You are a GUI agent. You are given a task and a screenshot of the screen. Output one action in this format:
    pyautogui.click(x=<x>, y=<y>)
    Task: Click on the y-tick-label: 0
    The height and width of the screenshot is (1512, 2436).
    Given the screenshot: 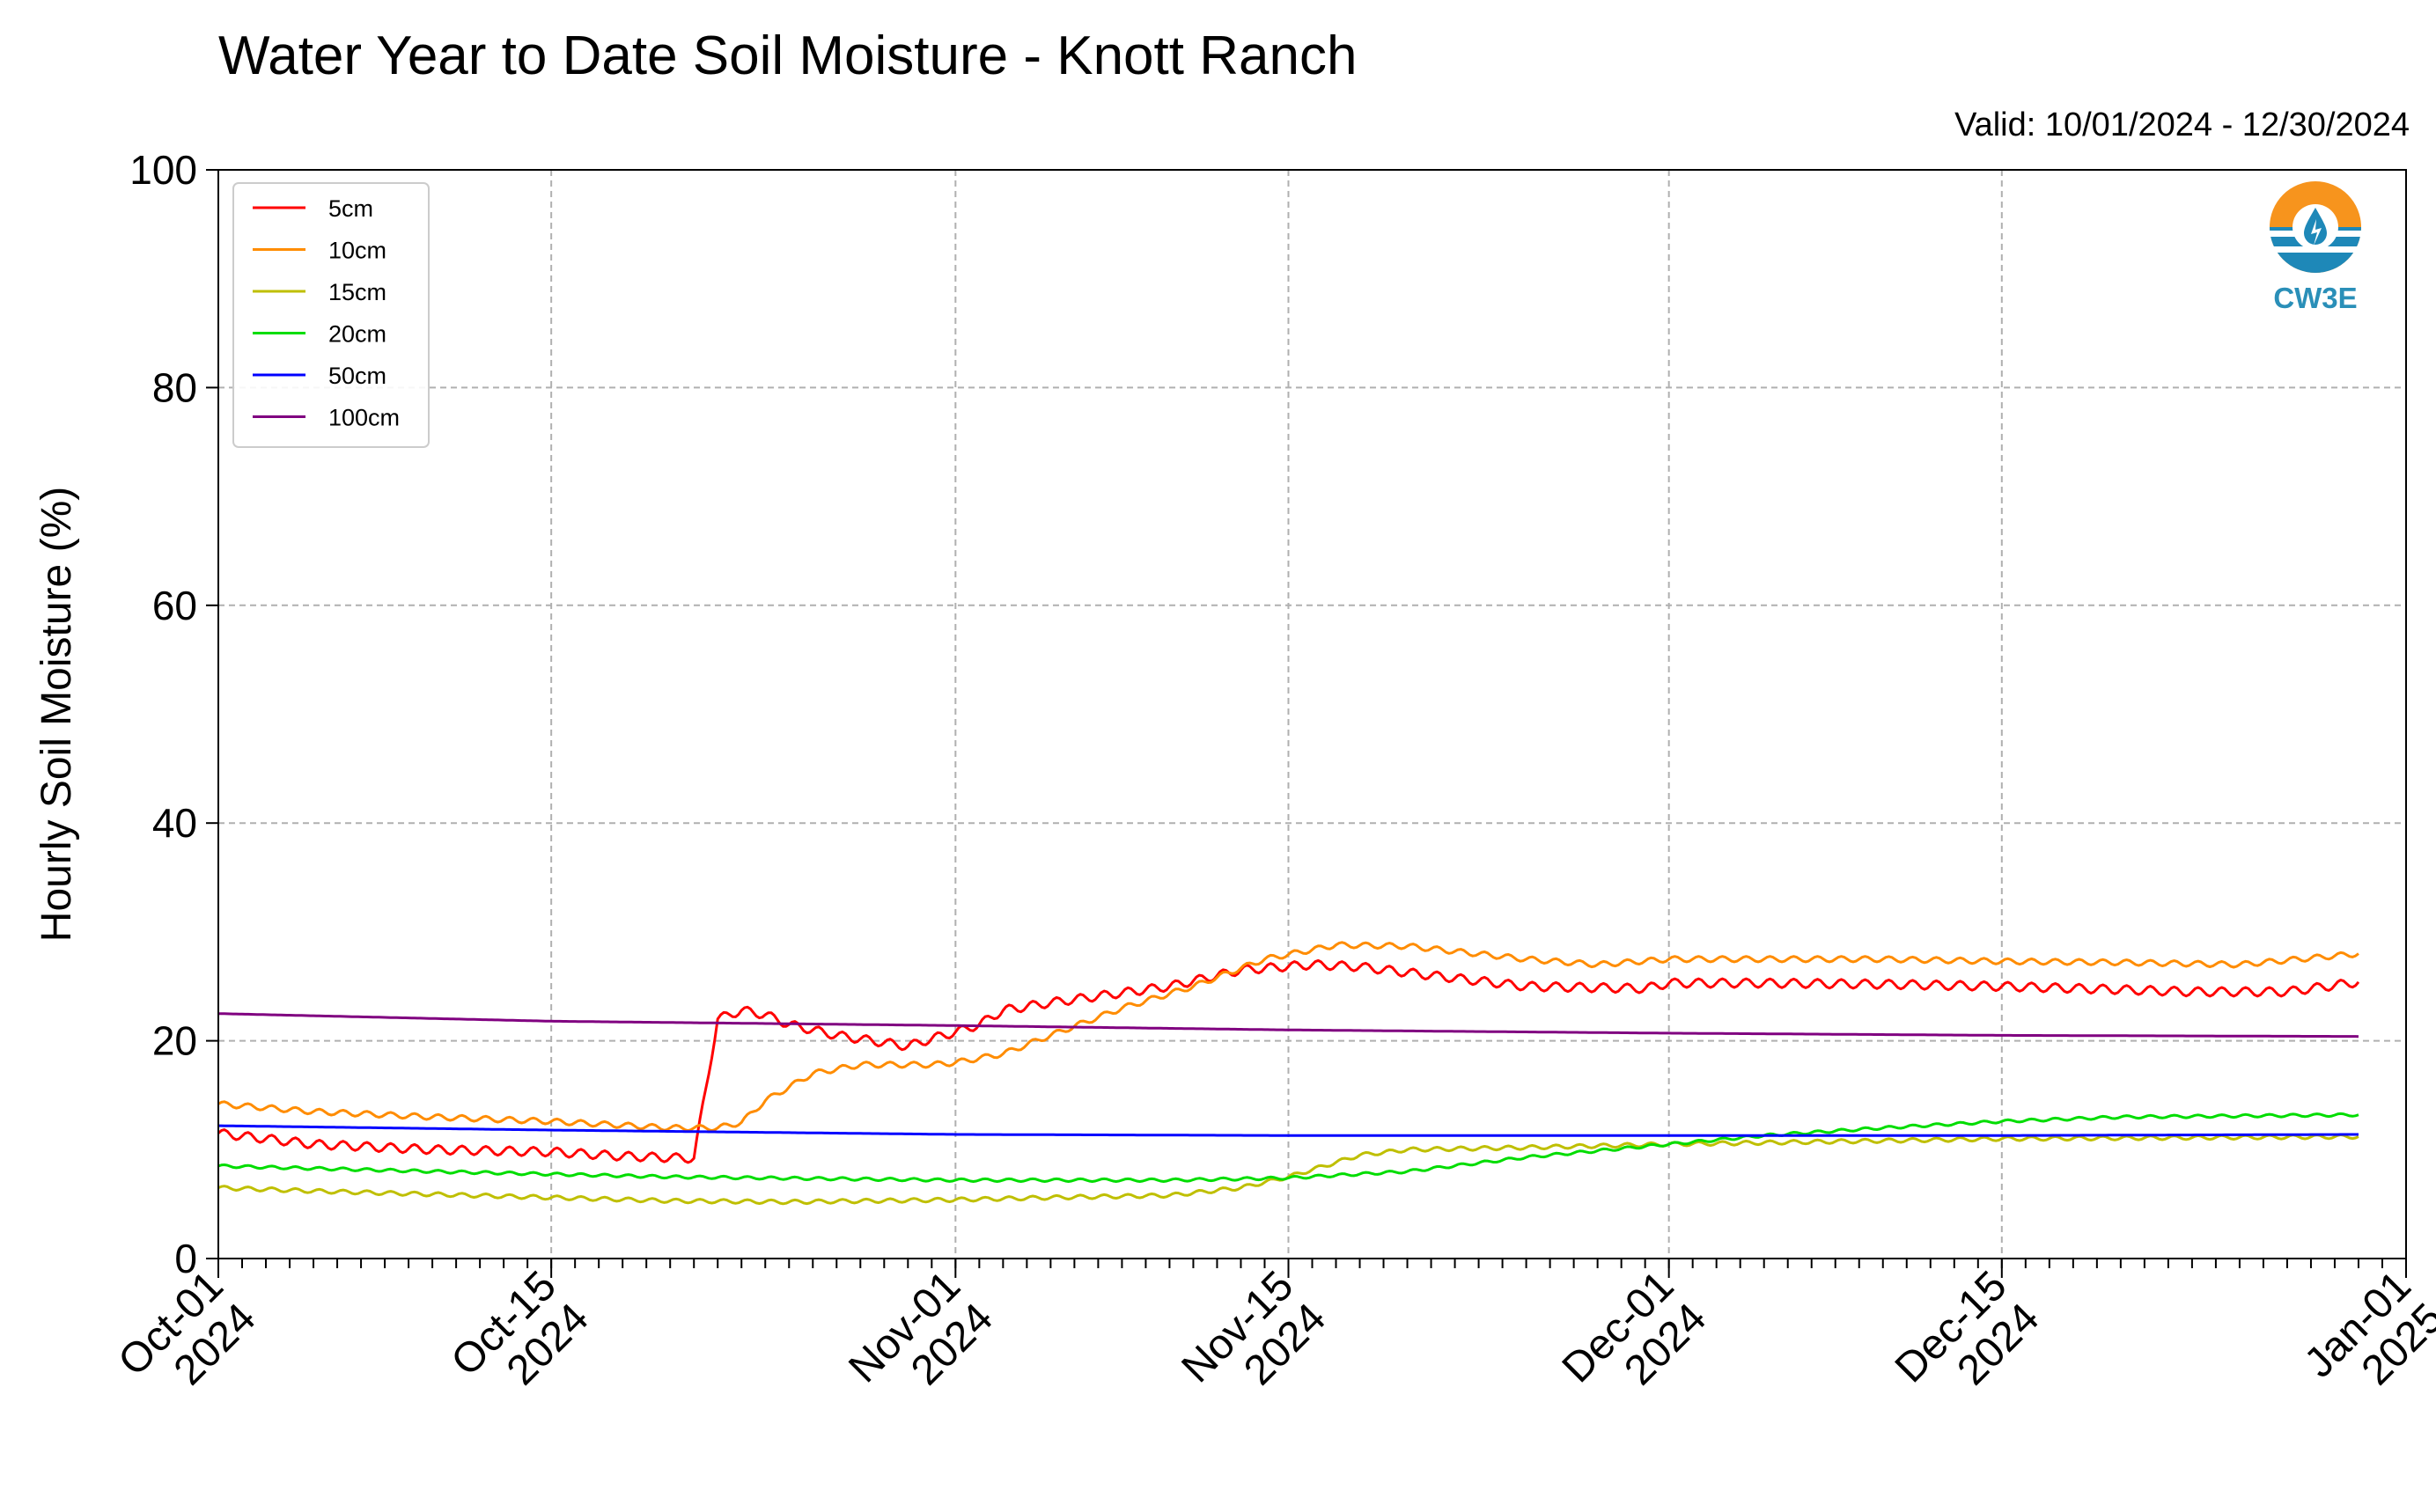 What is the action you would take?
    pyautogui.click(x=186, y=1259)
    